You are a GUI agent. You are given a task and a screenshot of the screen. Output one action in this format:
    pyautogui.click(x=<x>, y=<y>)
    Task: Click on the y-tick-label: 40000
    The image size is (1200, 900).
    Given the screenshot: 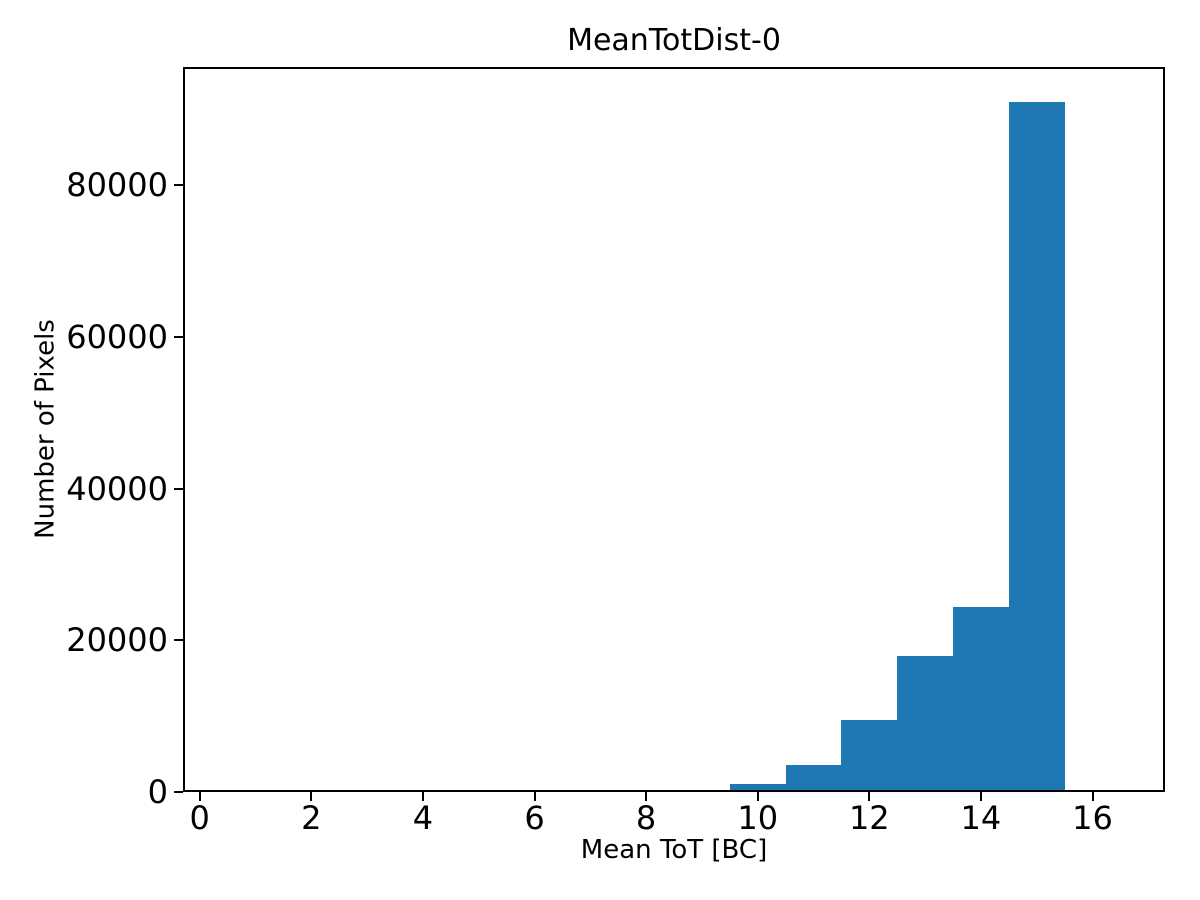 What is the action you would take?
    pyautogui.click(x=117, y=488)
    